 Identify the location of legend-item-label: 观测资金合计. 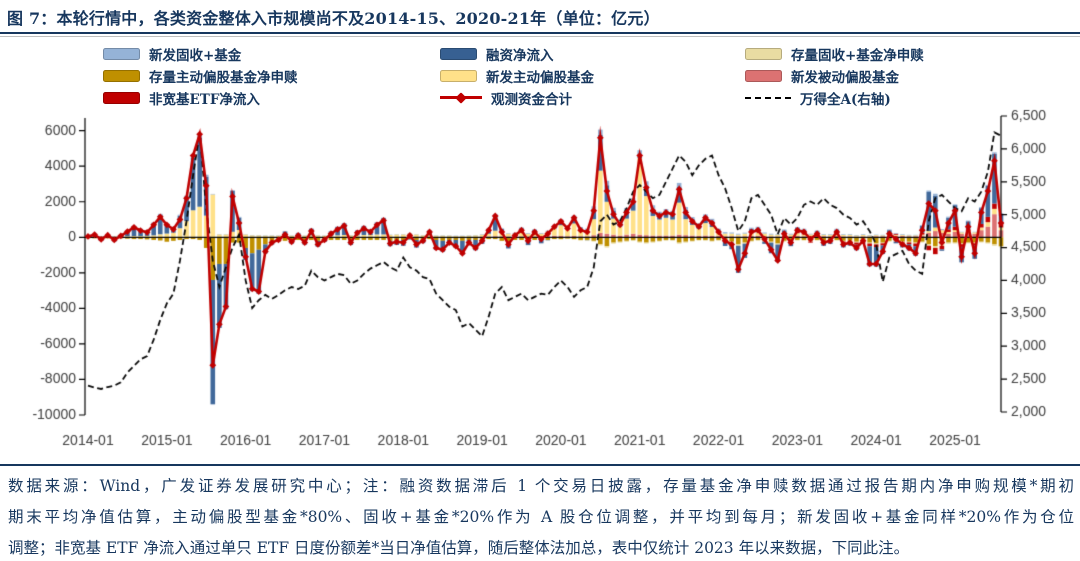
(531, 99).